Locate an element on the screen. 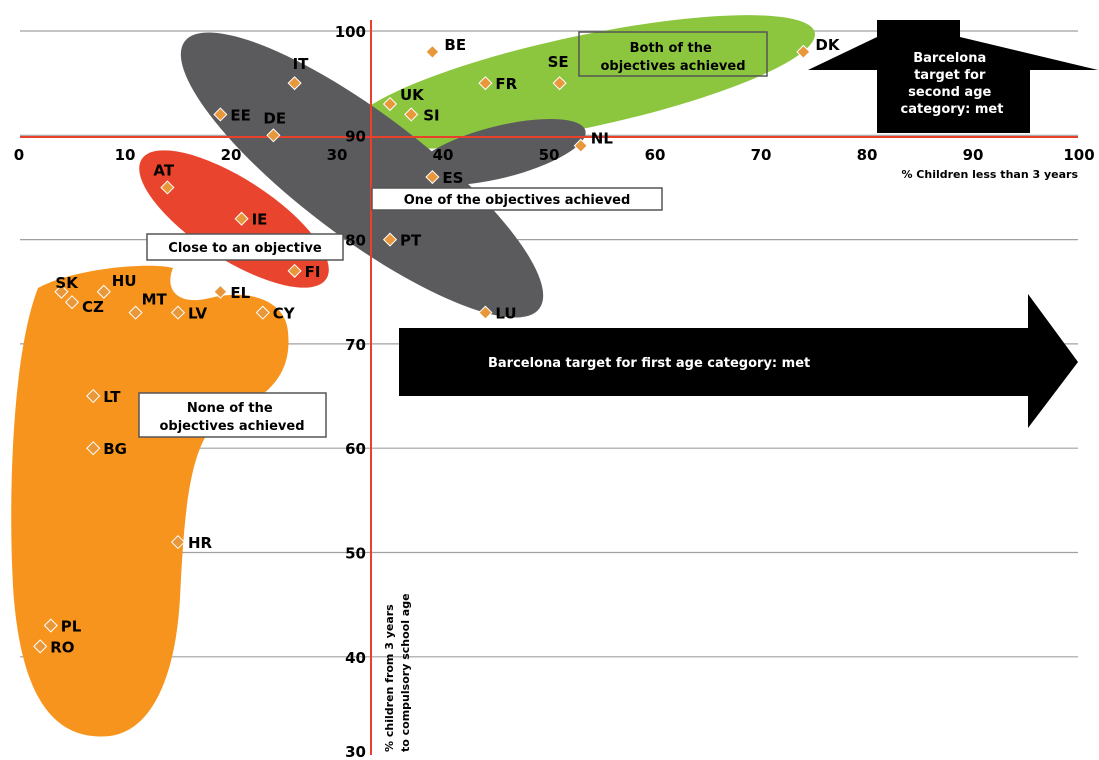 Image resolution: width=1099 pixels, height=760 pixels. red-label-box is located at coordinates (245, 247).